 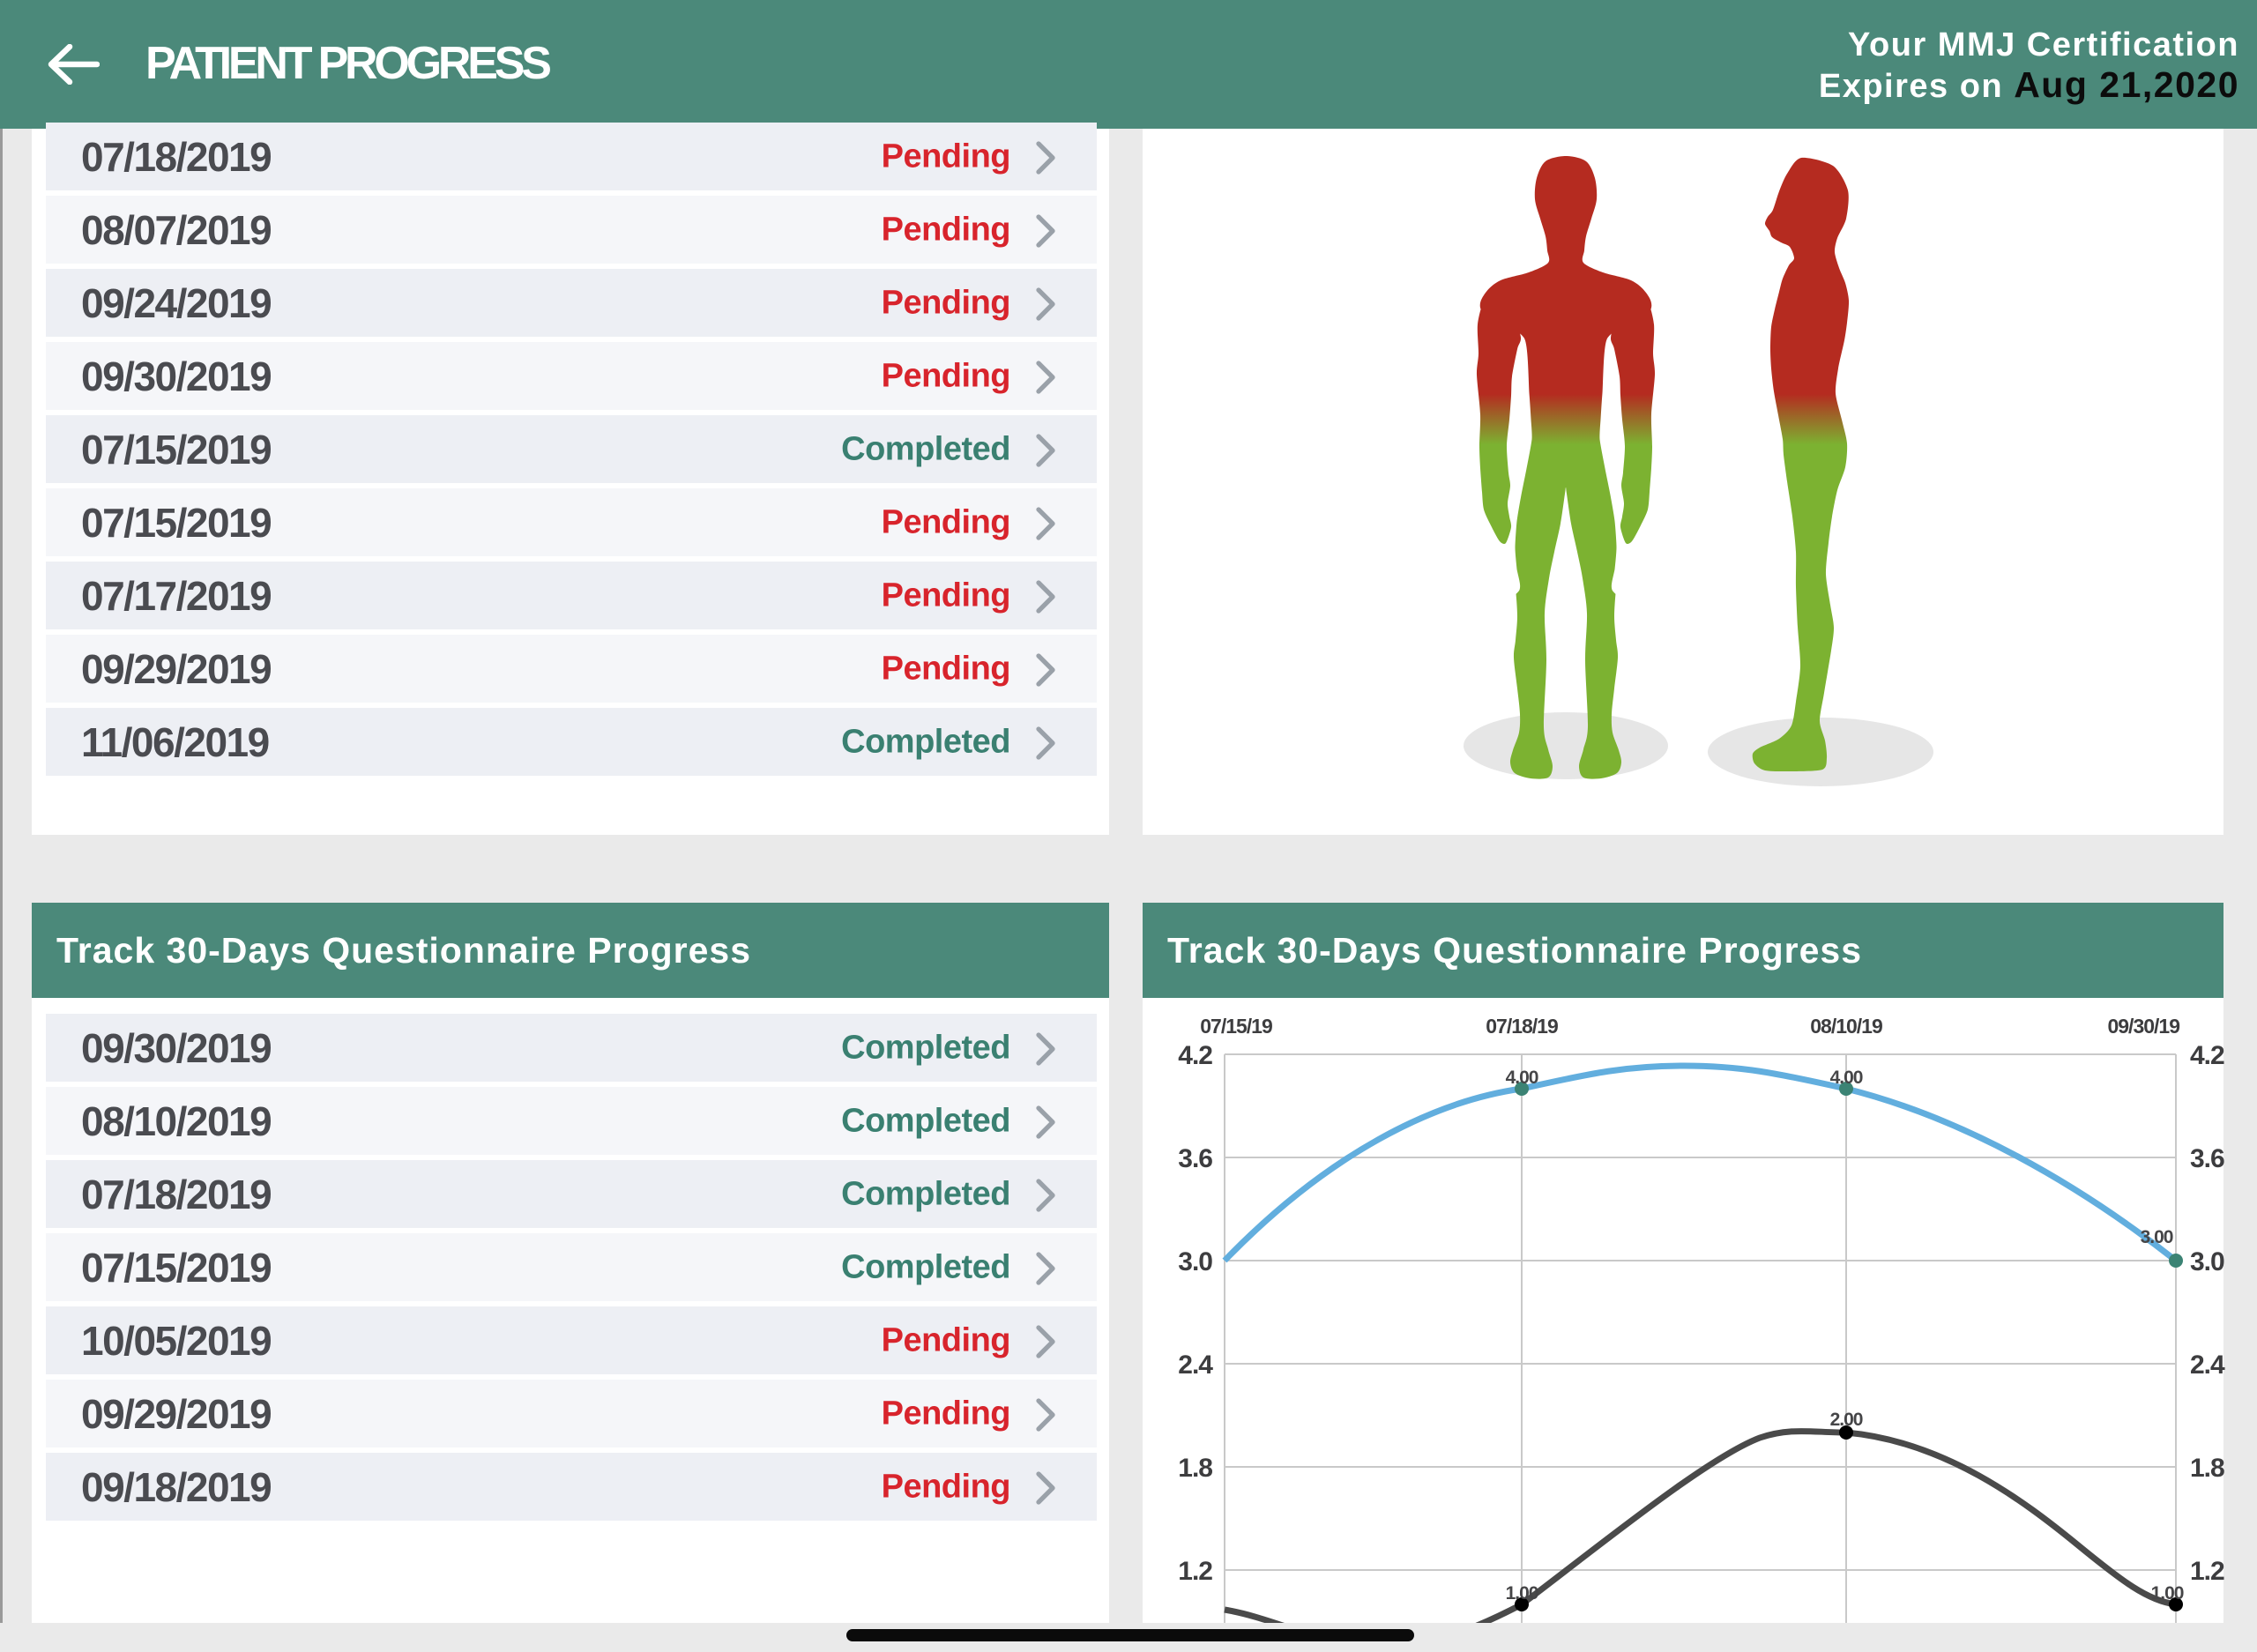 What do you see at coordinates (1846, 1026) in the screenshot?
I see `svg-text: 08/10/19` at bounding box center [1846, 1026].